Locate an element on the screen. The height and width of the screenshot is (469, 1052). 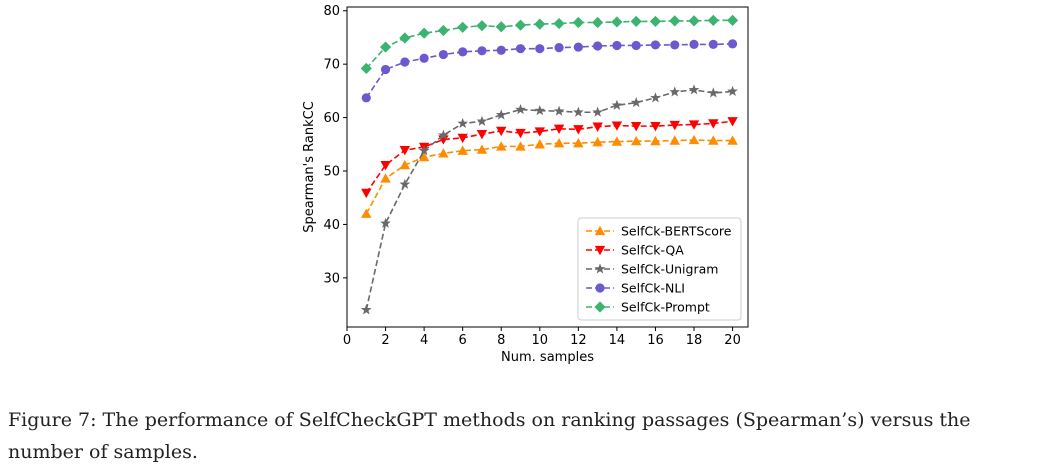
y-tick-label: 30 is located at coordinates (331, 278).